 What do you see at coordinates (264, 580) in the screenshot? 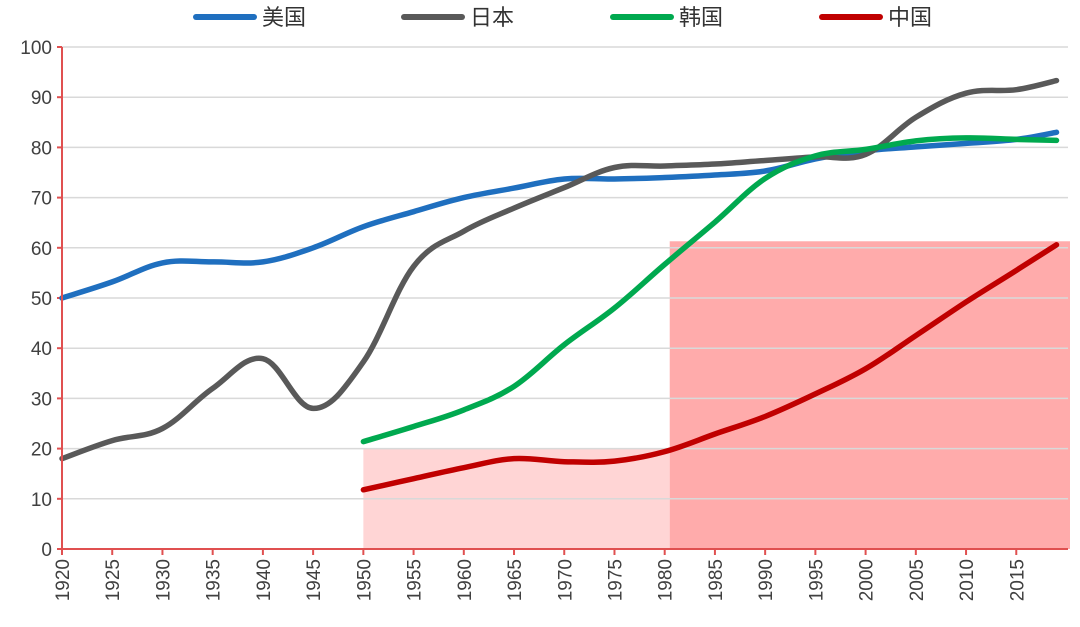
I see `x-tick-label: 1940` at bounding box center [264, 580].